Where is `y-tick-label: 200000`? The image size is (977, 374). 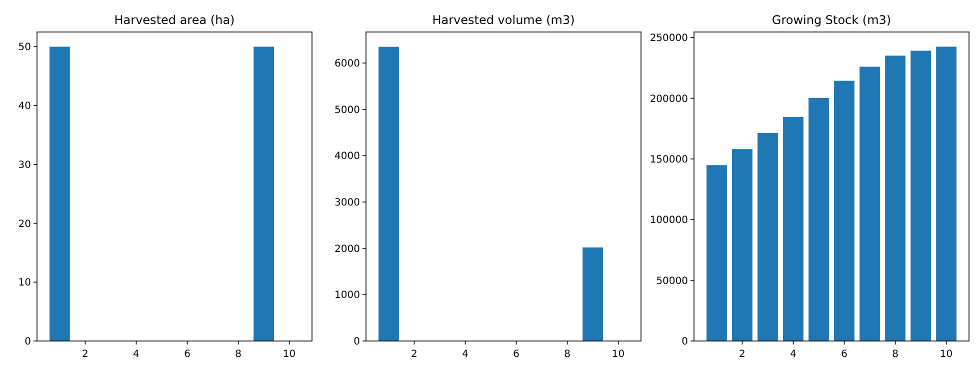
y-tick-label: 200000 is located at coordinates (669, 99).